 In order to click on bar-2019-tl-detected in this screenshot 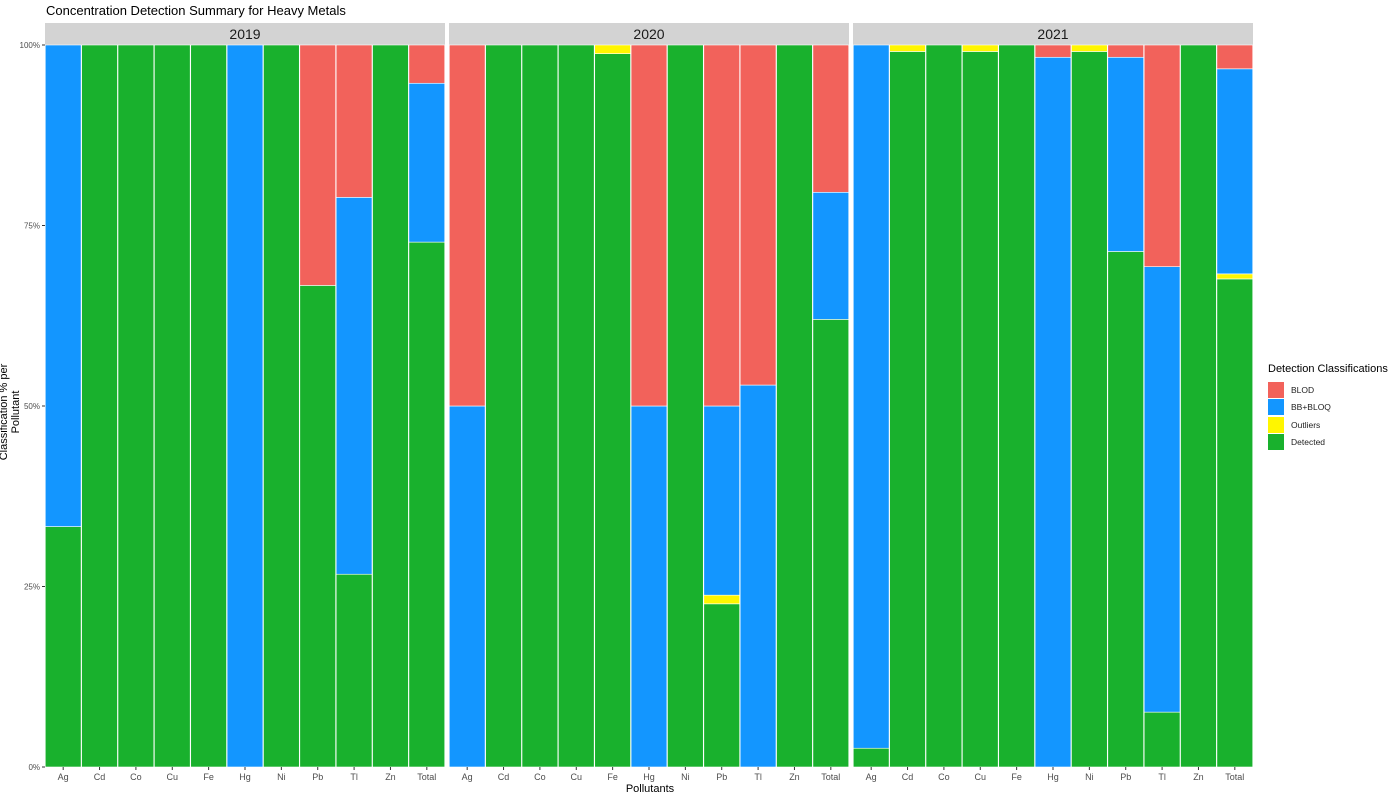, I will do `click(354, 670)`.